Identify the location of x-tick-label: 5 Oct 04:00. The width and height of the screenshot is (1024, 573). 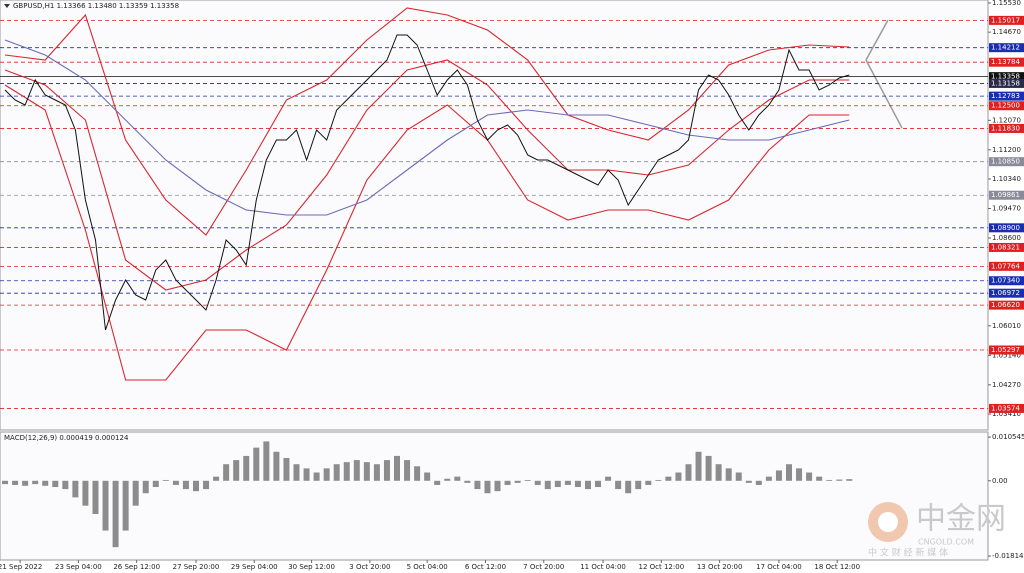
(427, 567).